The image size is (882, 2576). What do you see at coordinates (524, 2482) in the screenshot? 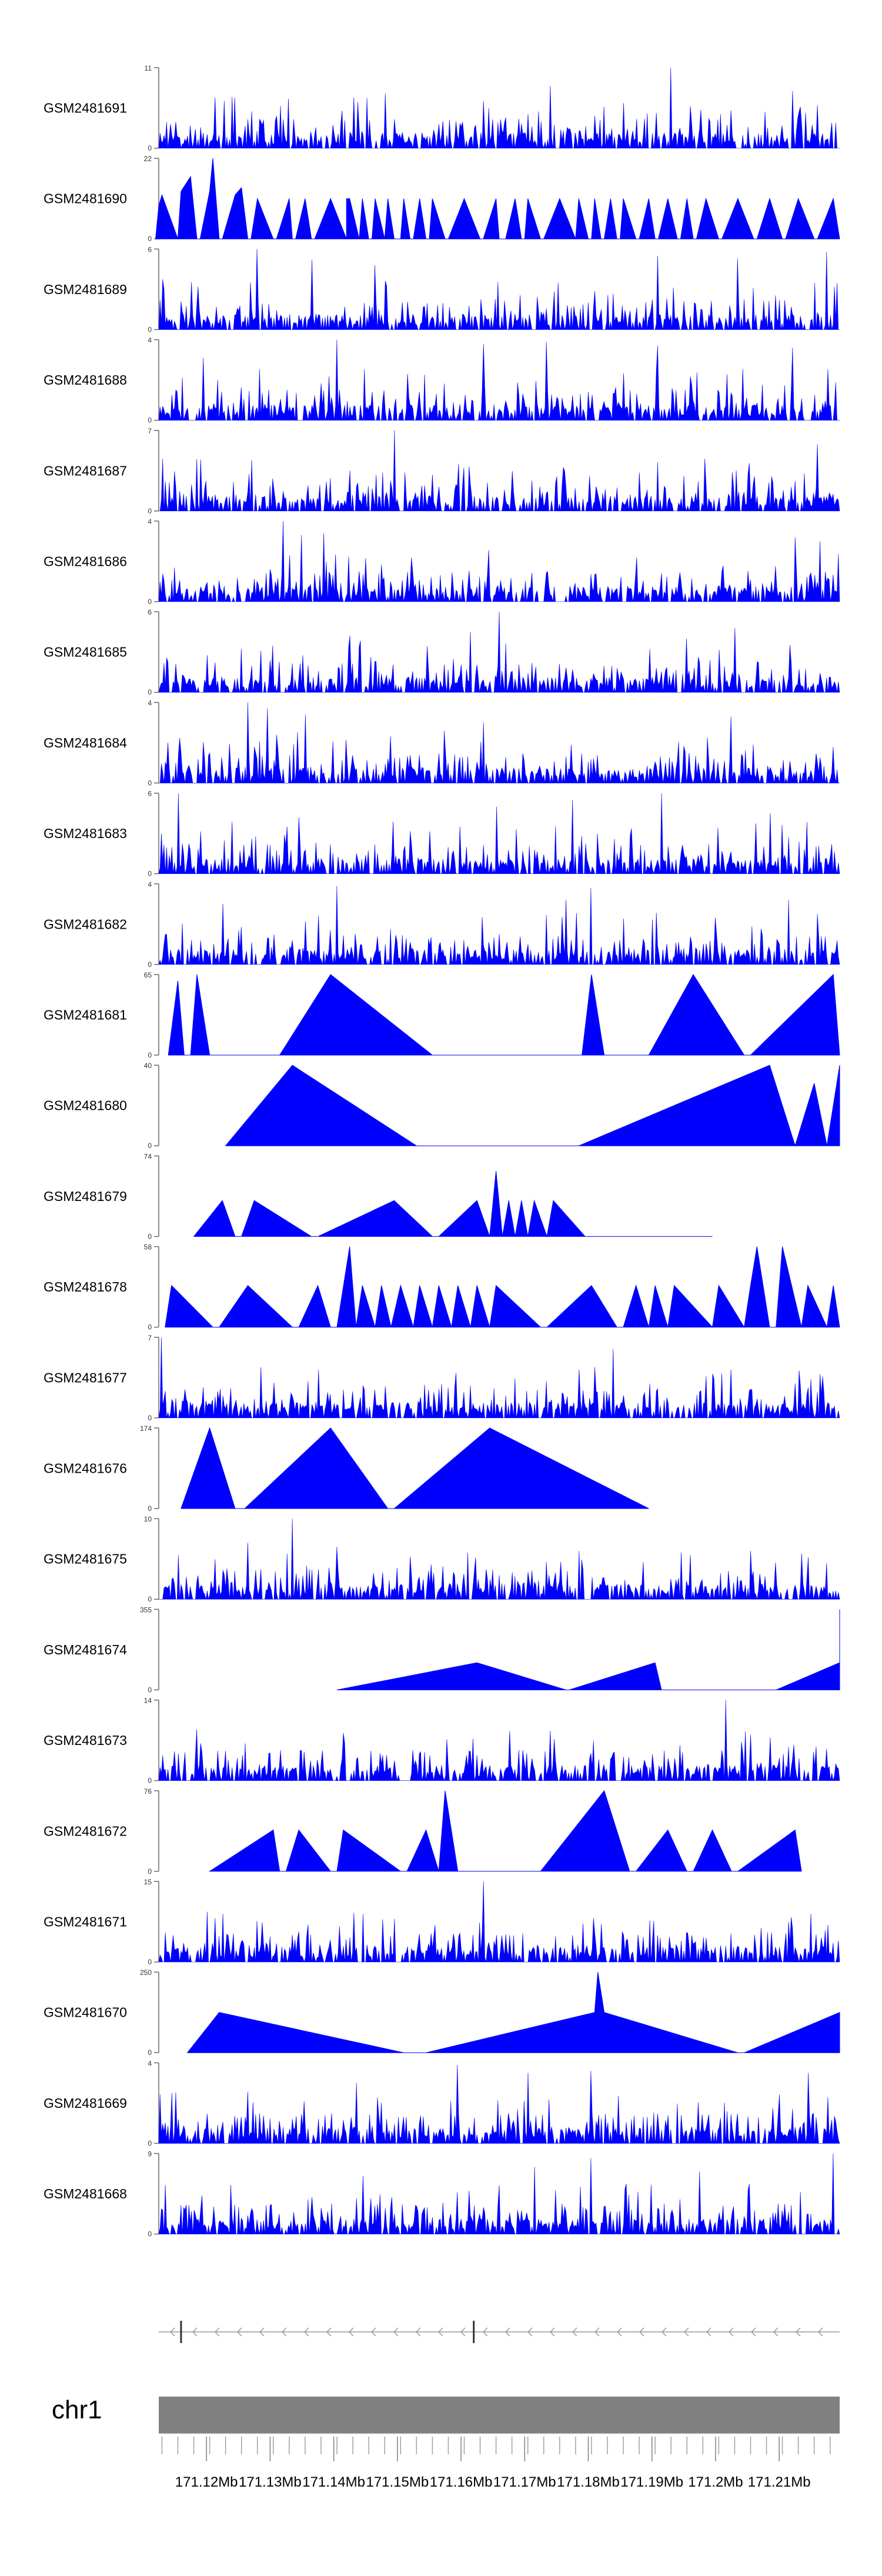
I see `x-tick-label: 171.17Mb` at bounding box center [524, 2482].